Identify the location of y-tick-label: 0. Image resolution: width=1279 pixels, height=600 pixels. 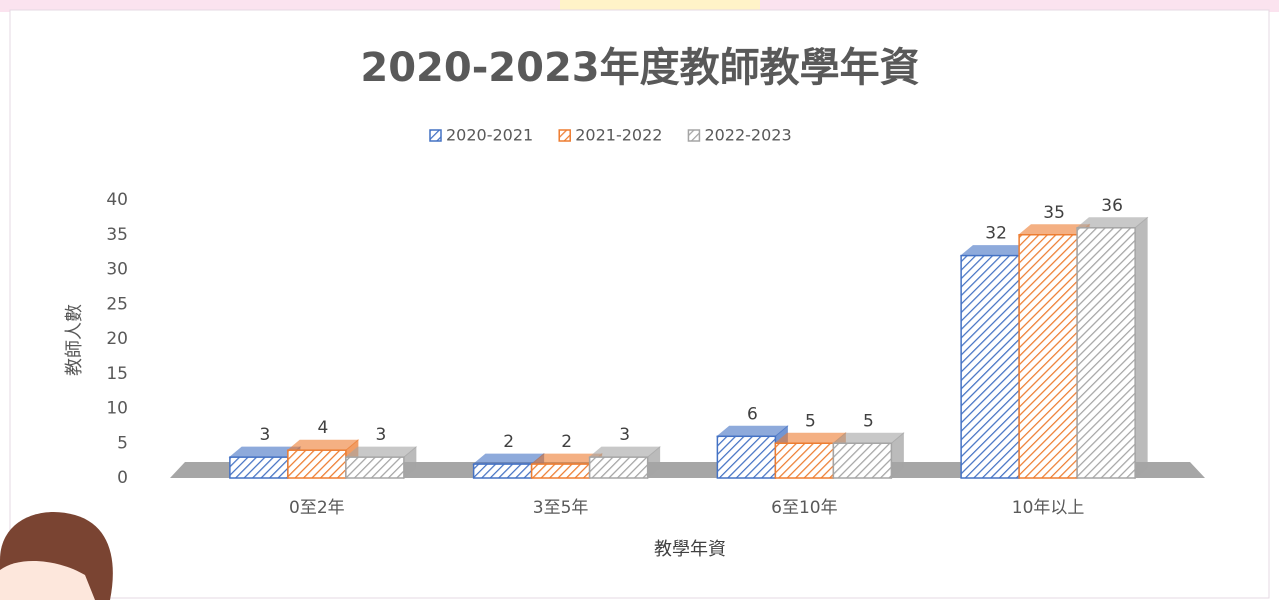
(122, 478).